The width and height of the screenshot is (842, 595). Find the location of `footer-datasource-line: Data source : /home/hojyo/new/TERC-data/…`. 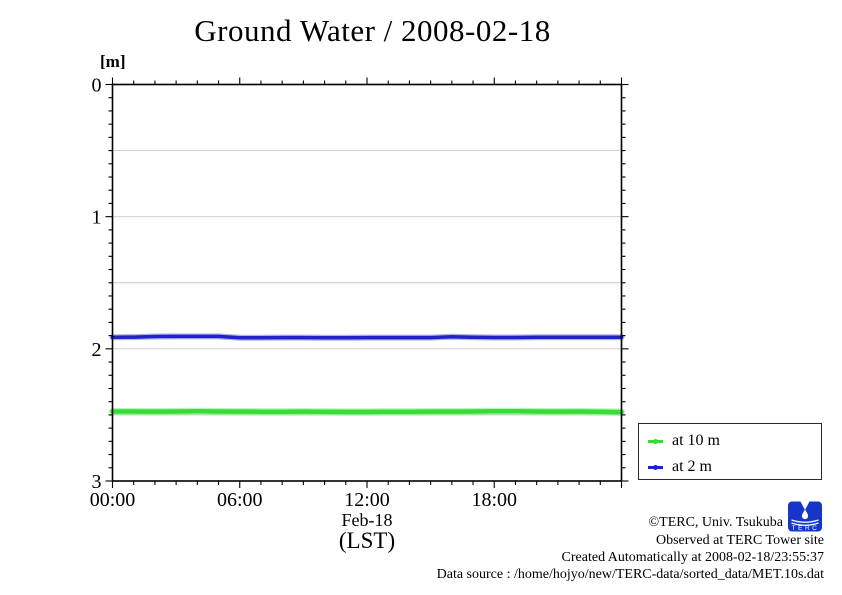

footer-datasource-line: Data source : /home/hojyo/new/TERC-data/… is located at coordinates (630, 574).